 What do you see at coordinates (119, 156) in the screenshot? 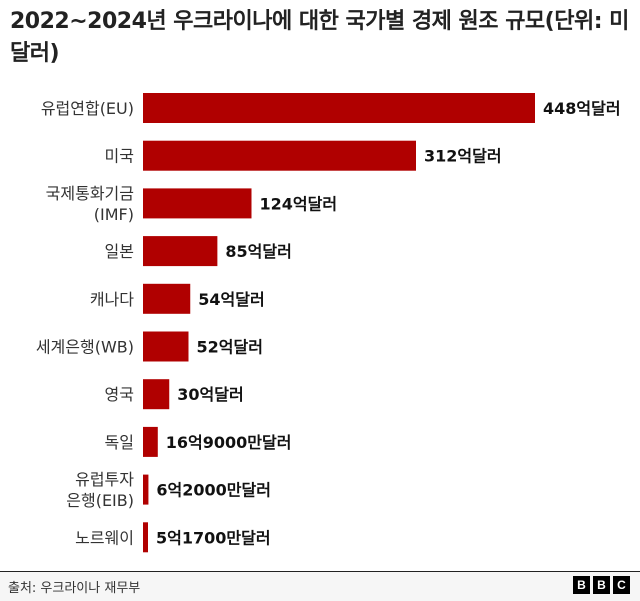
I see `category-label: 미국` at bounding box center [119, 156].